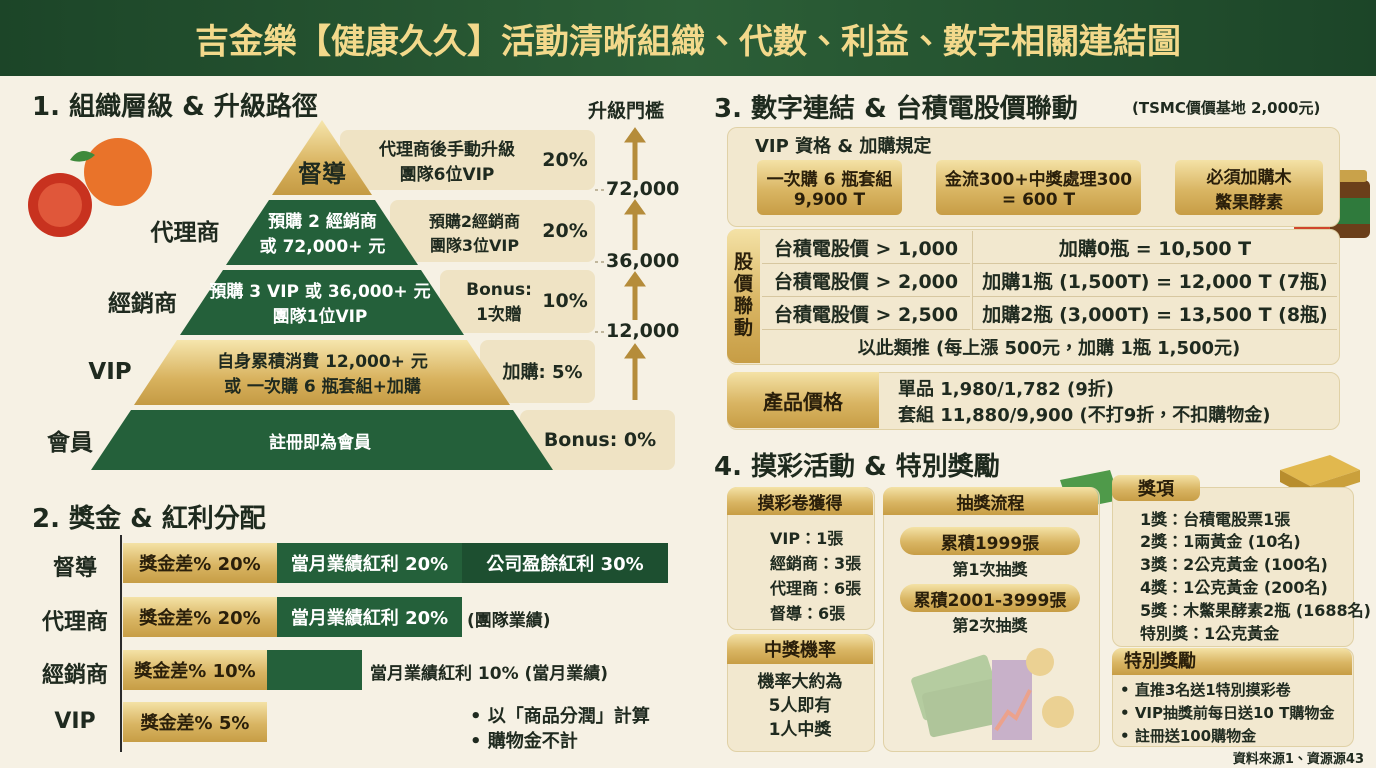  What do you see at coordinates (829, 187) in the screenshot?
I see `vip-step: 一次購 6 瓶套組 9,900 T` at bounding box center [829, 187].